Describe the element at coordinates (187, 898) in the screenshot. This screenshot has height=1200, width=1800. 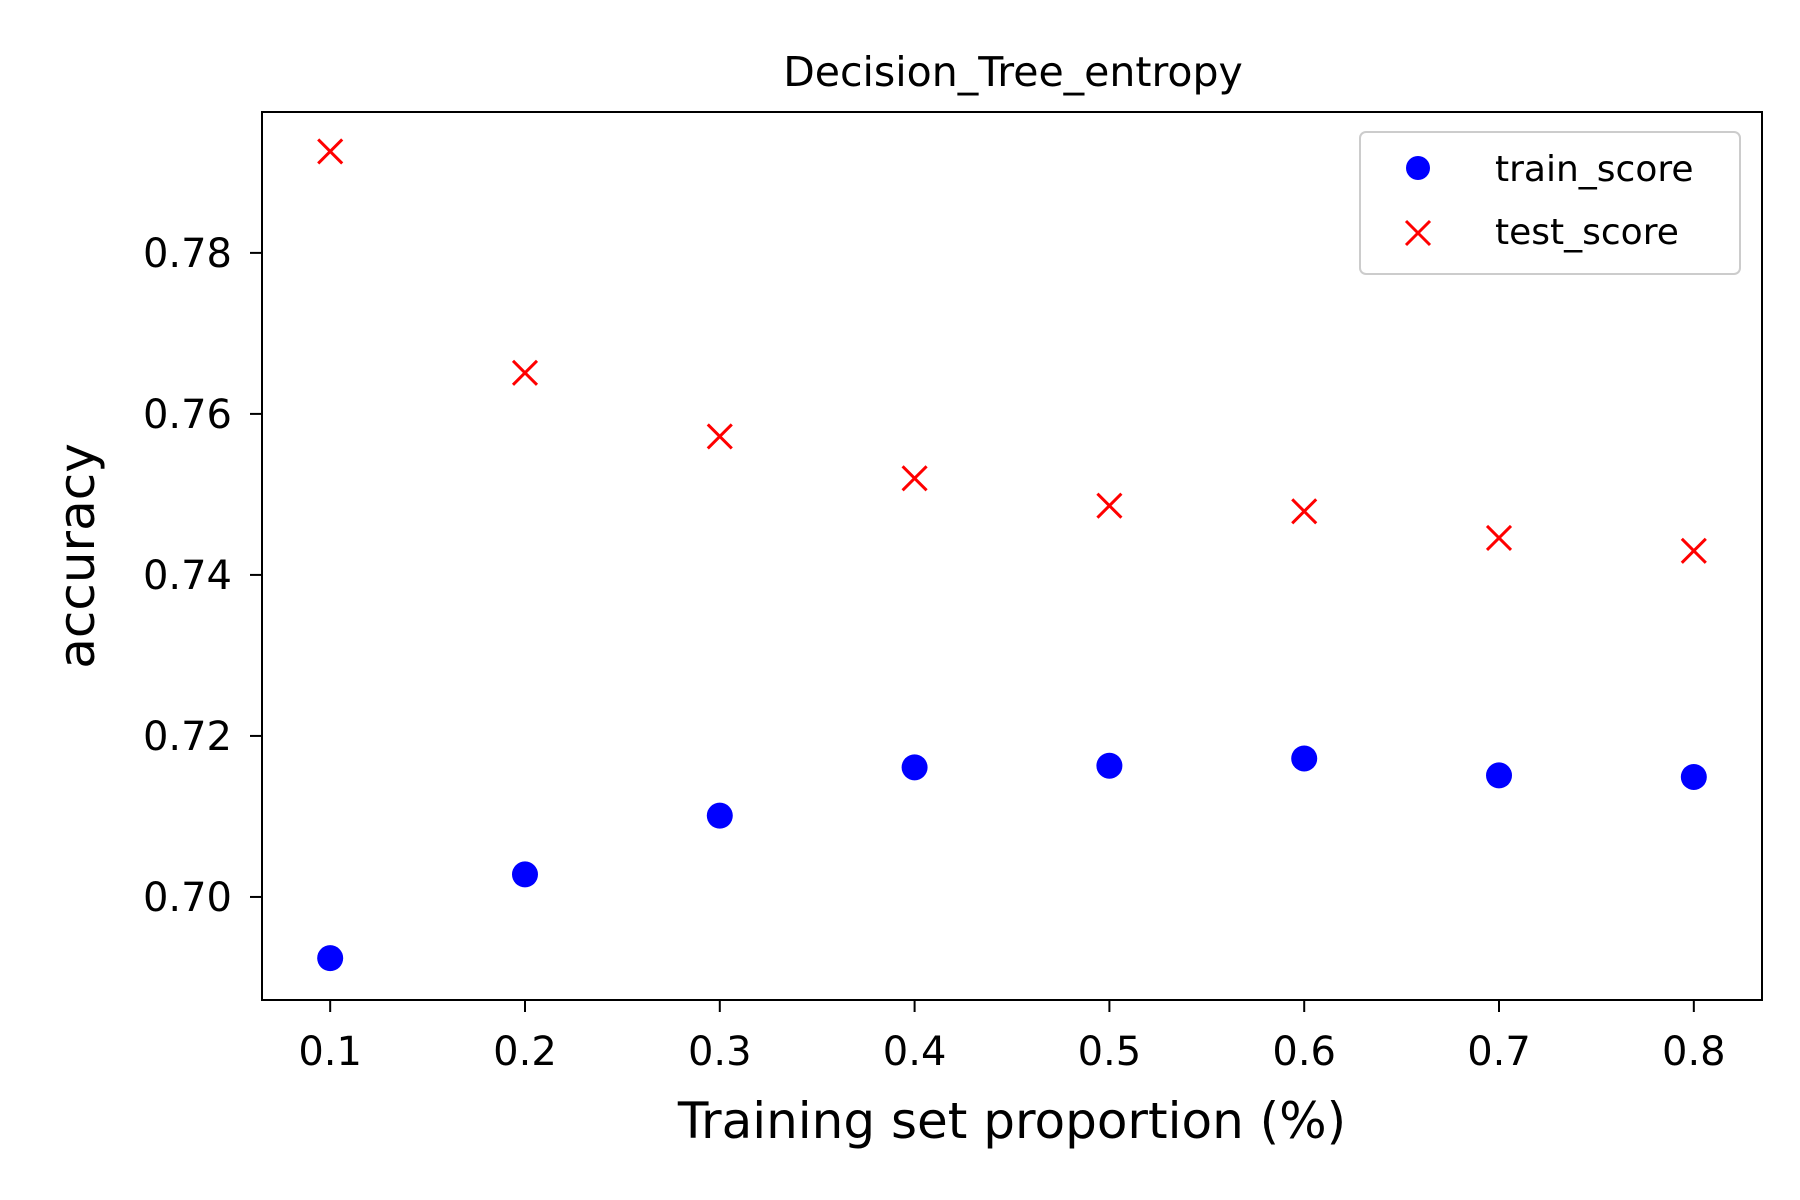
I see `y-tick-label: 0.70` at that location.